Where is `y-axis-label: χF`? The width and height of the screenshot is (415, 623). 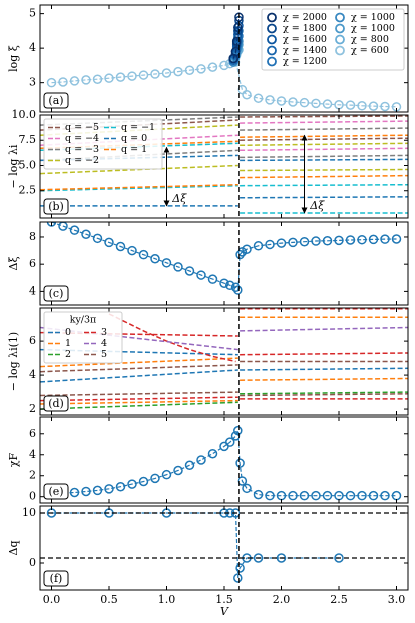
y-axis-label: χF is located at coordinates (13, 459).